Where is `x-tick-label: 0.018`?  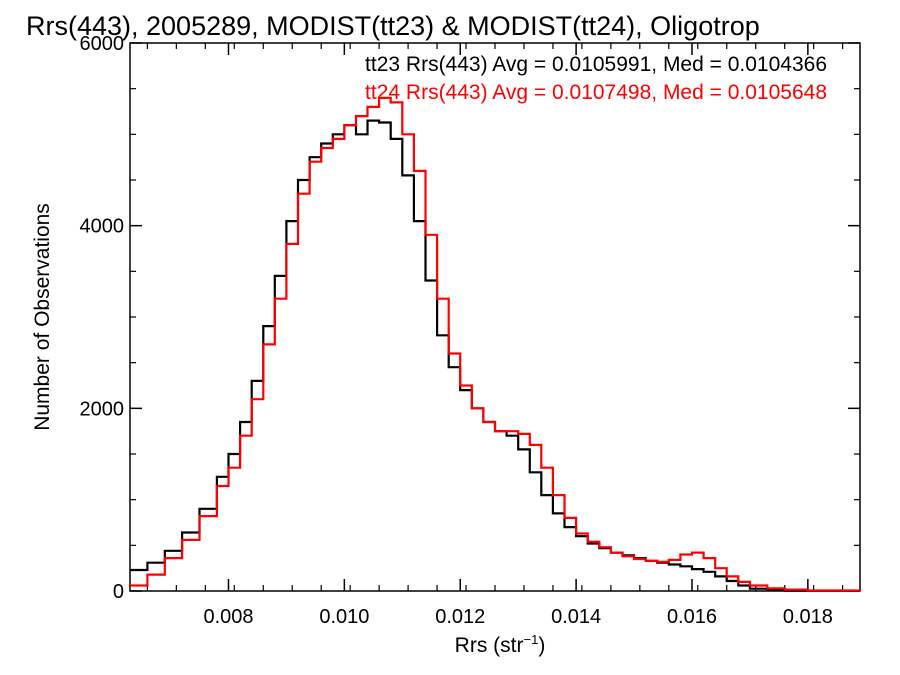 x-tick-label: 0.018 is located at coordinates (808, 617).